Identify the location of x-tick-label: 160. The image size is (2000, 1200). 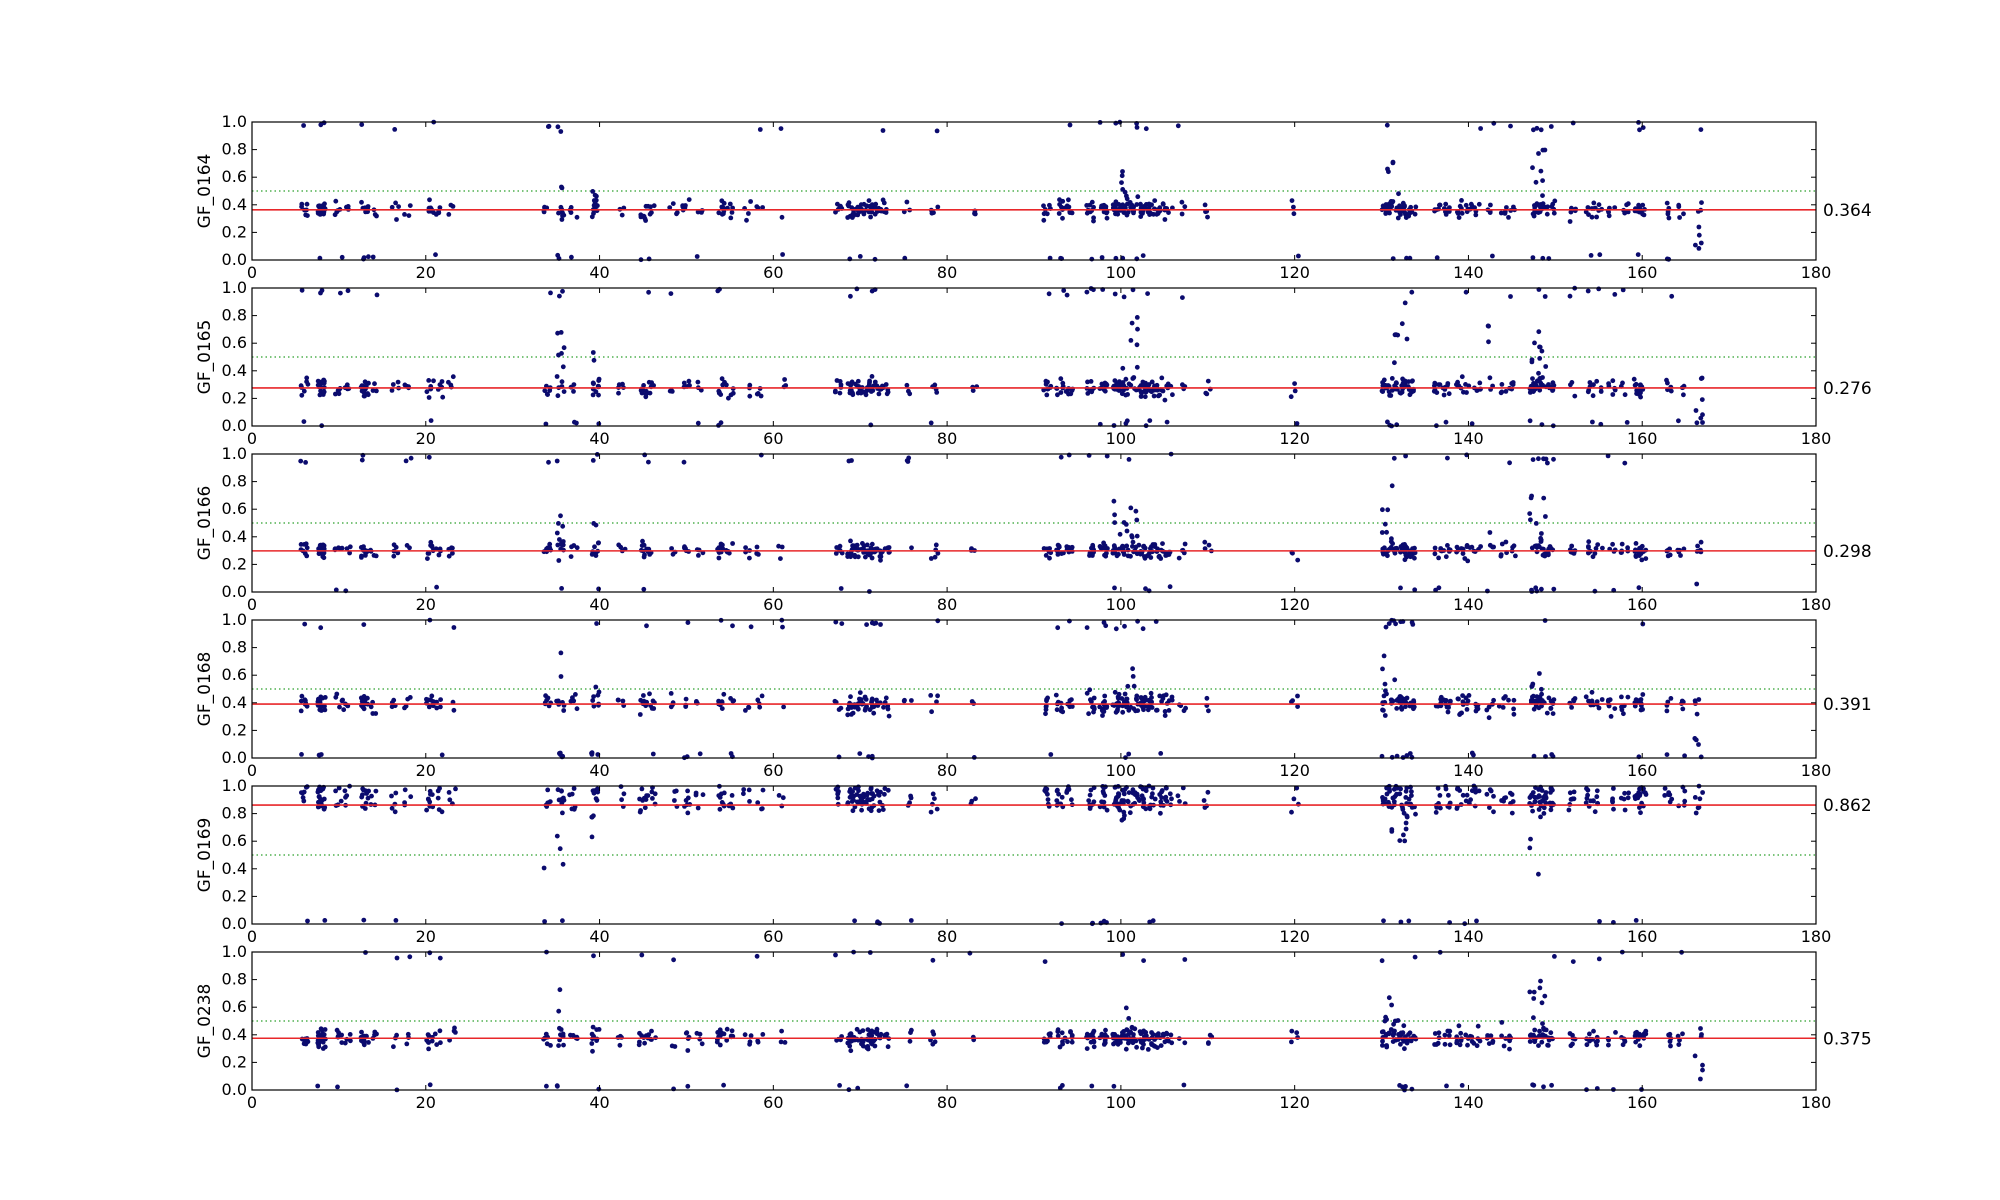
(1642, 272).